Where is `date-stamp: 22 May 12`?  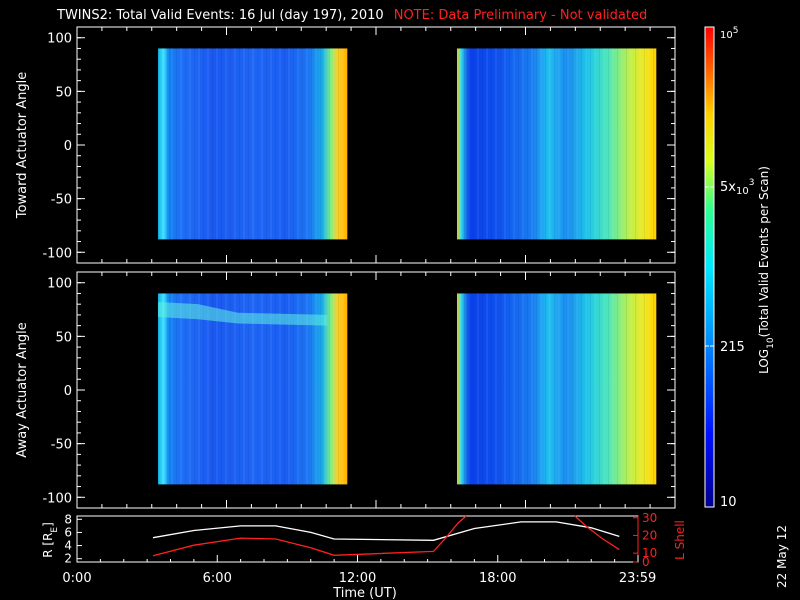 date-stamp: 22 May 12 is located at coordinates (782, 556).